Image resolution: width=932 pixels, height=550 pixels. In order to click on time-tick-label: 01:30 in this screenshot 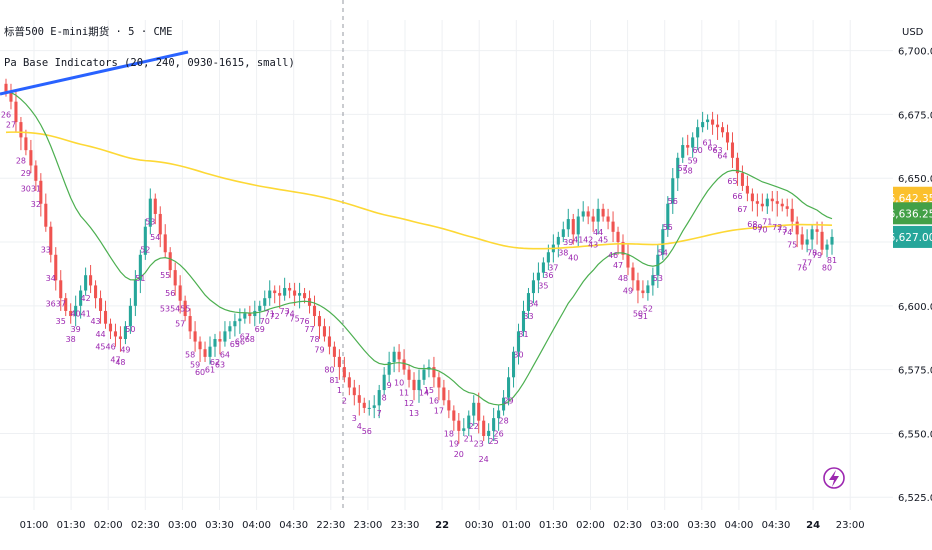, I will do `click(553, 525)`.